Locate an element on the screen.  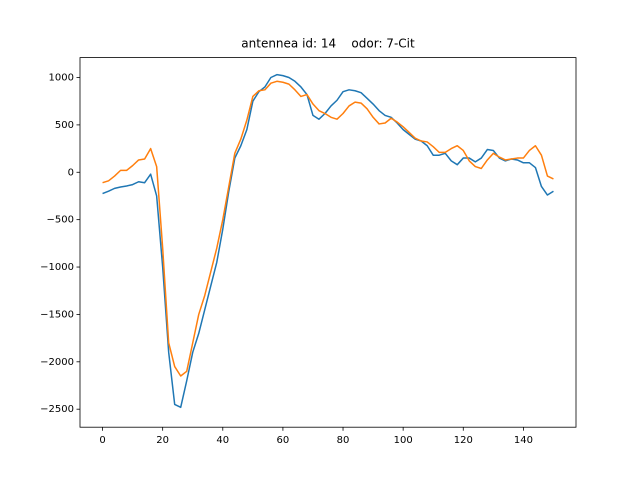
x-tick-label: 40 is located at coordinates (222, 440).